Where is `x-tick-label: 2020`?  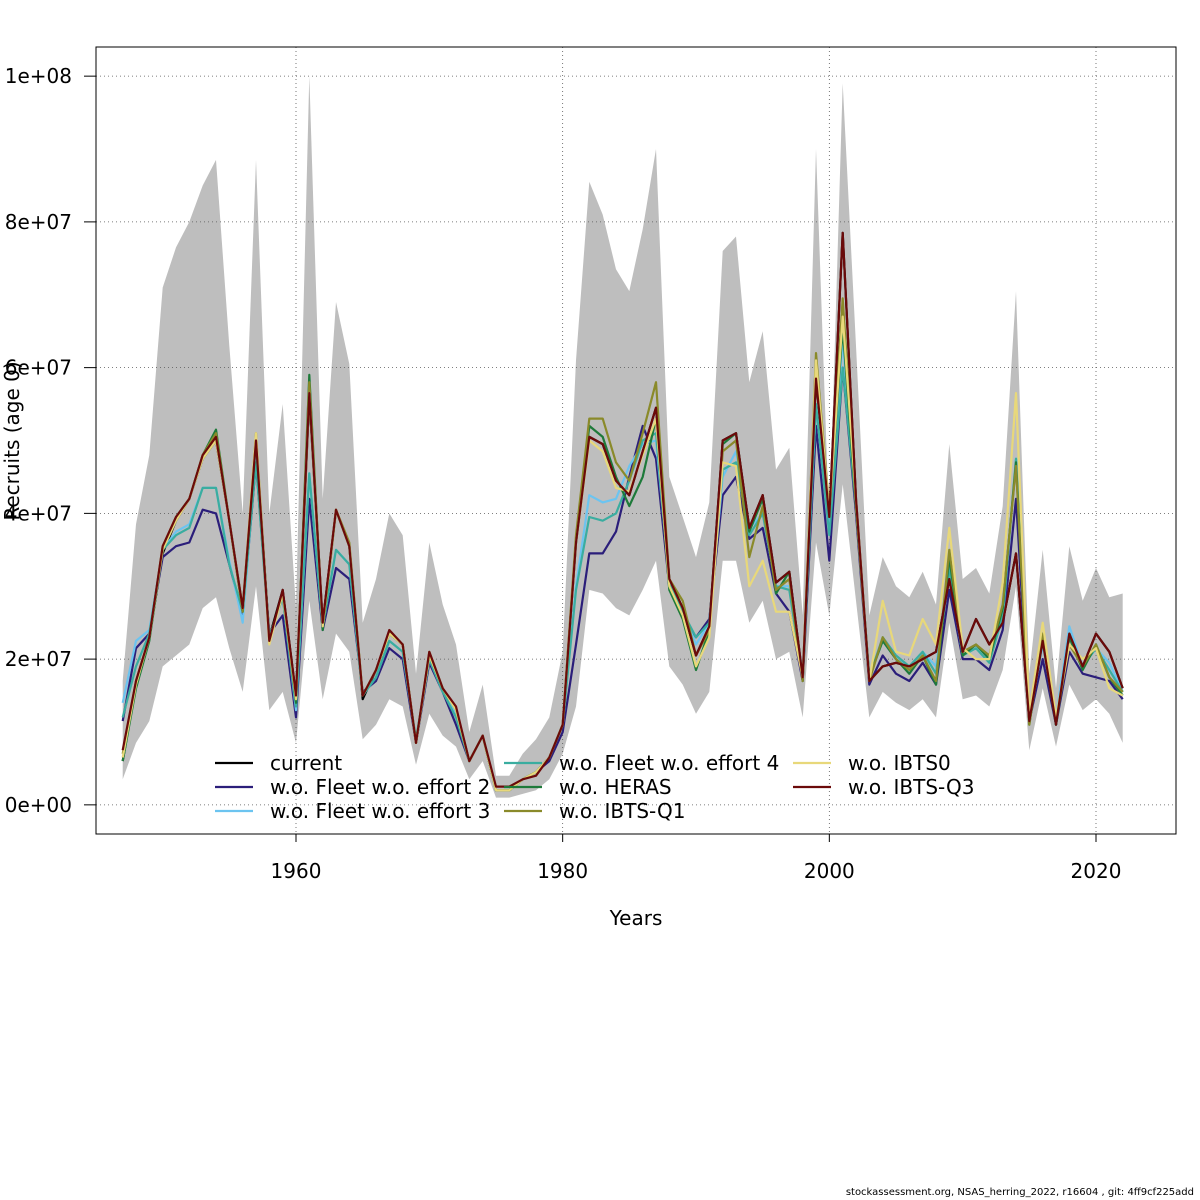 x-tick-label: 2020 is located at coordinates (1096, 871).